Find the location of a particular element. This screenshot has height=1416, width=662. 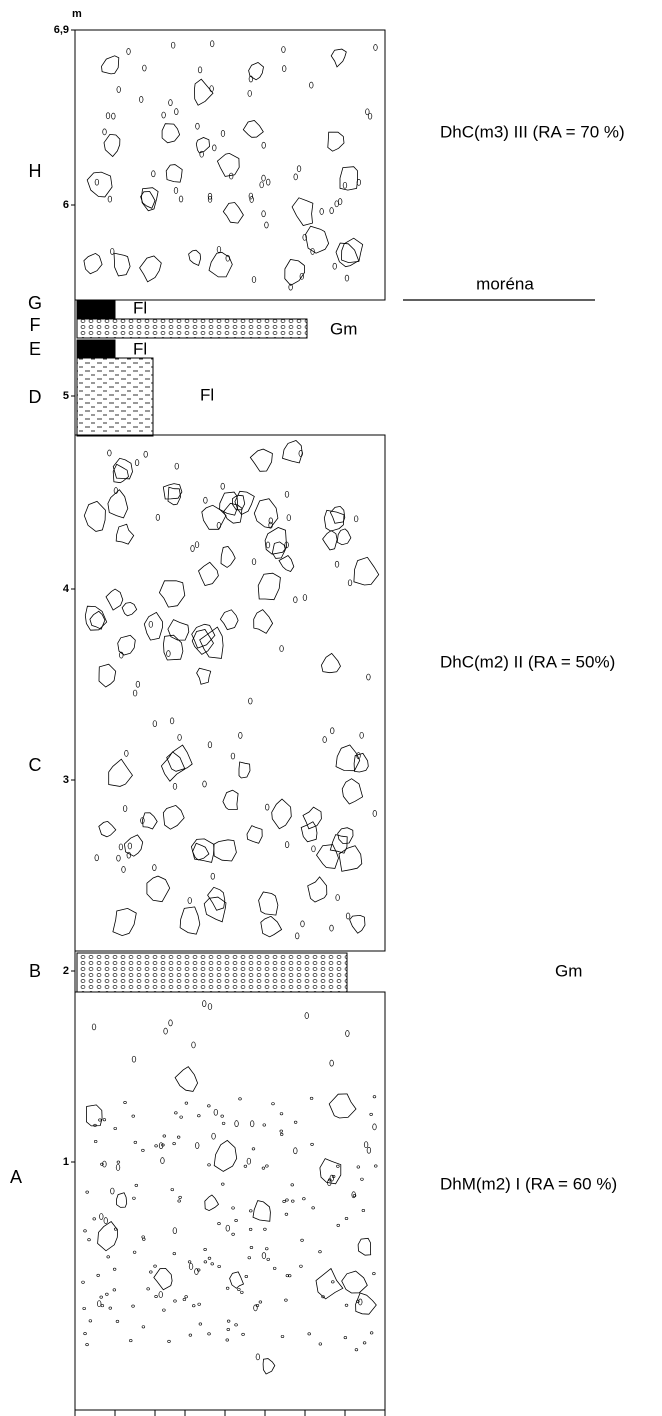

unit-letter: H is located at coordinates (35, 171).